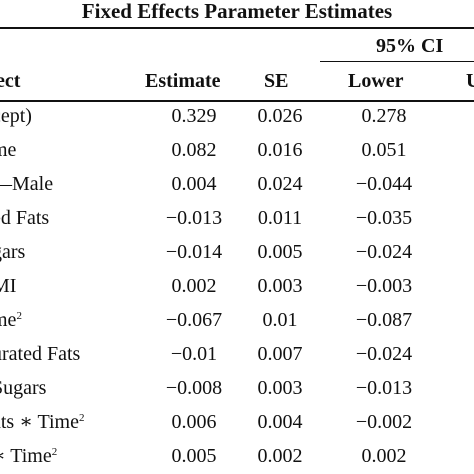 Image resolution: width=474 pixels, height=474 pixels. What do you see at coordinates (237, 28) in the screenshot?
I see `top-rule` at bounding box center [237, 28].